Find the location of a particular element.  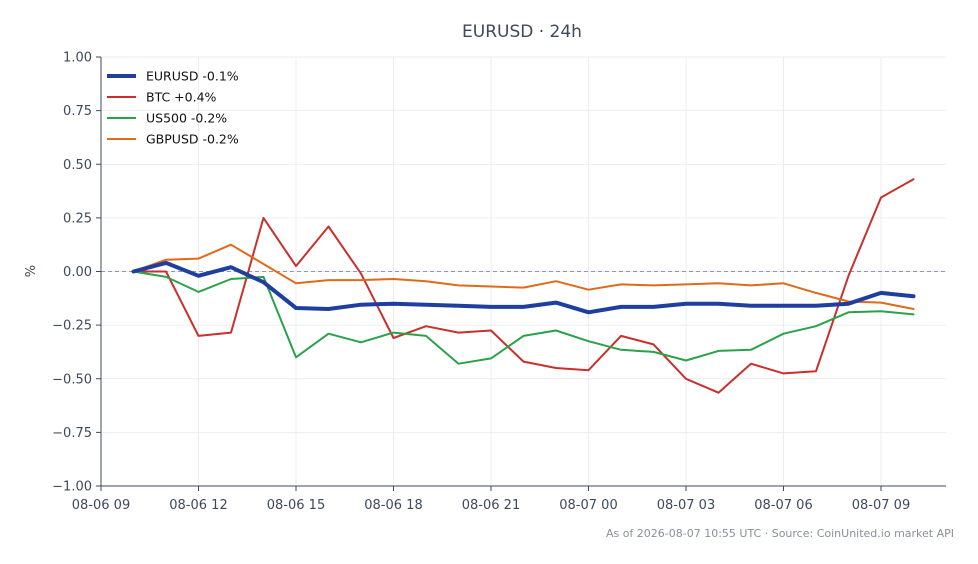

y-tick-label: 0.50 is located at coordinates (77, 165).